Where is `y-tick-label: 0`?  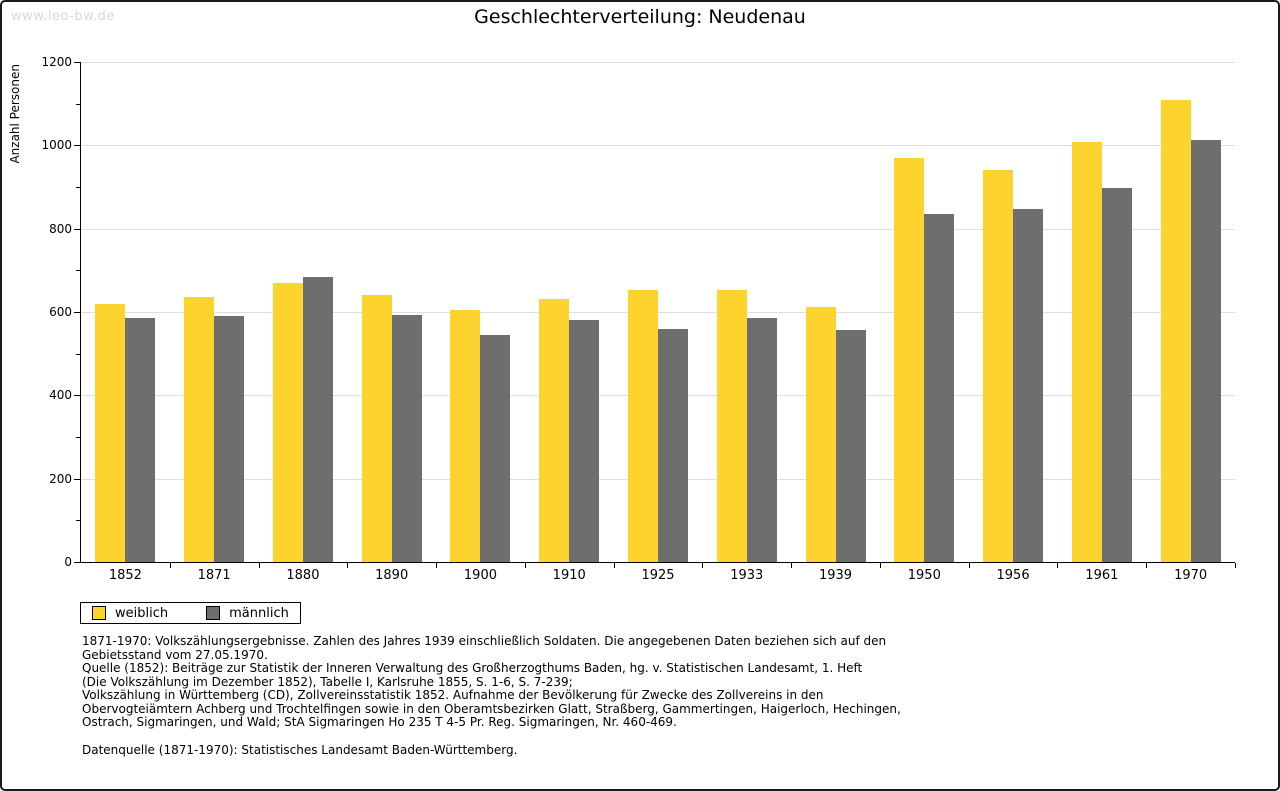 y-tick-label: 0 is located at coordinates (68, 562).